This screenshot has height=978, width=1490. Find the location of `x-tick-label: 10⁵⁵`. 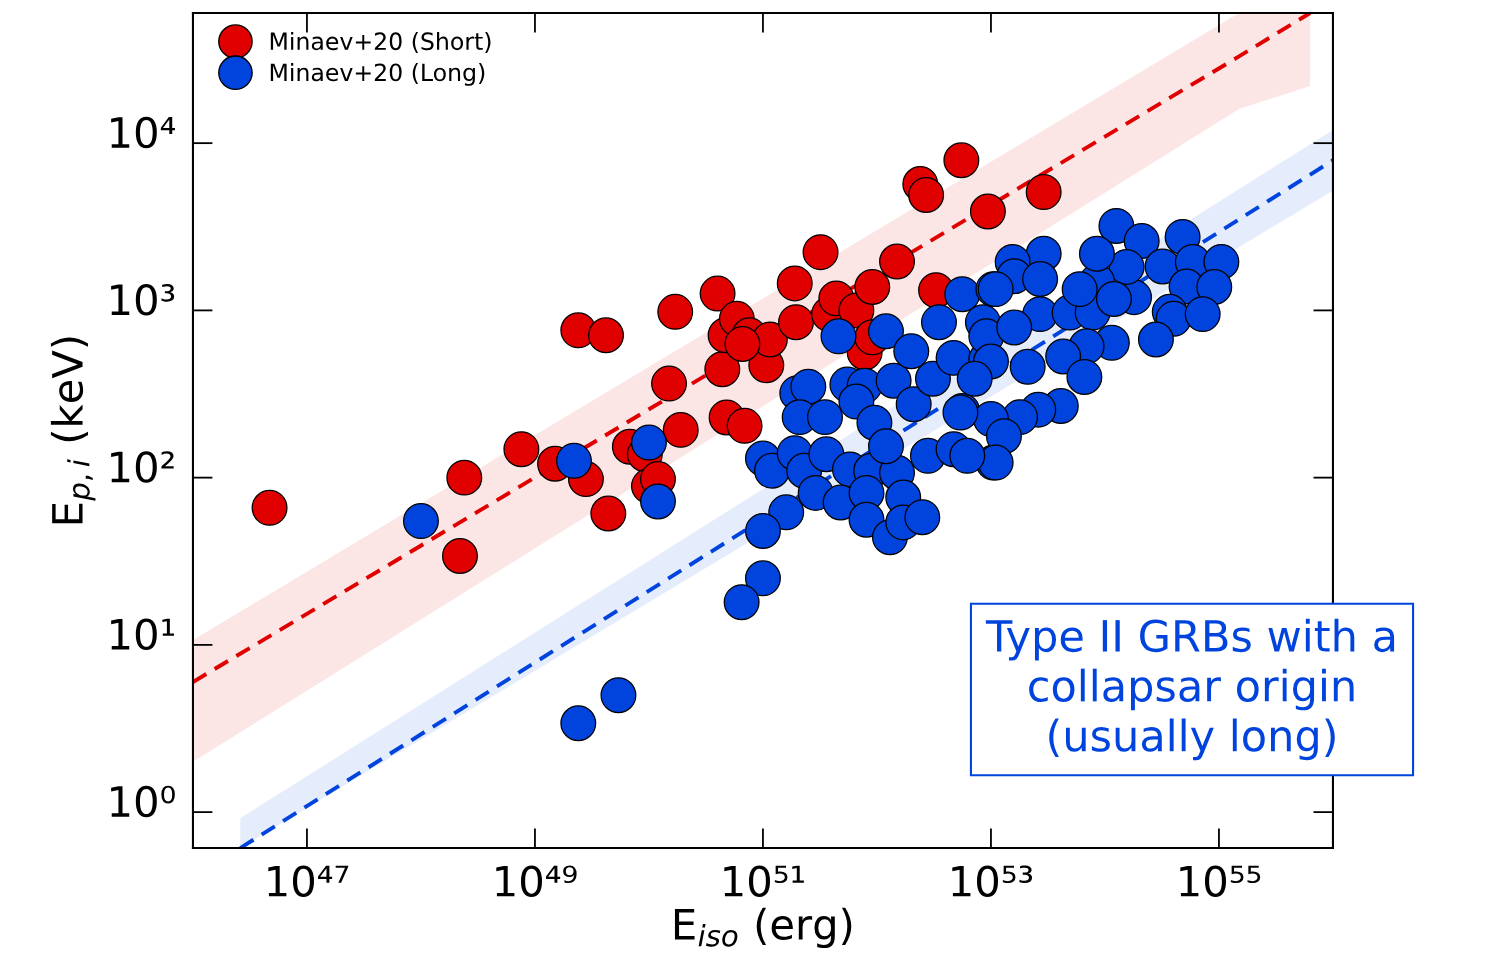

x-tick-label: 10⁵⁵ is located at coordinates (1220, 881).